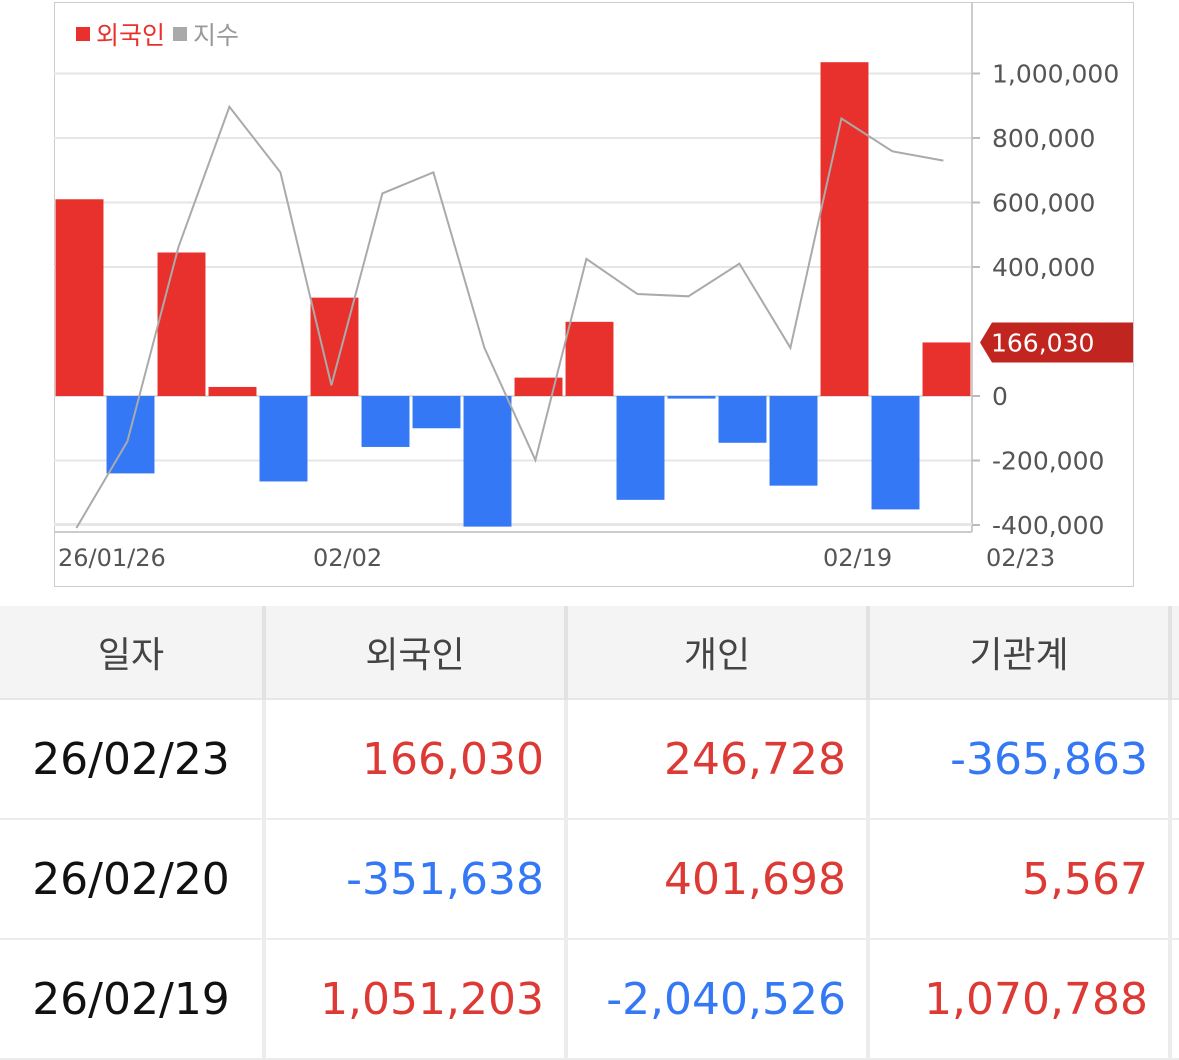 The height and width of the screenshot is (1060, 1179). What do you see at coordinates (1043, 267) in the screenshot?
I see `y-tick-label: 400,000` at bounding box center [1043, 267].